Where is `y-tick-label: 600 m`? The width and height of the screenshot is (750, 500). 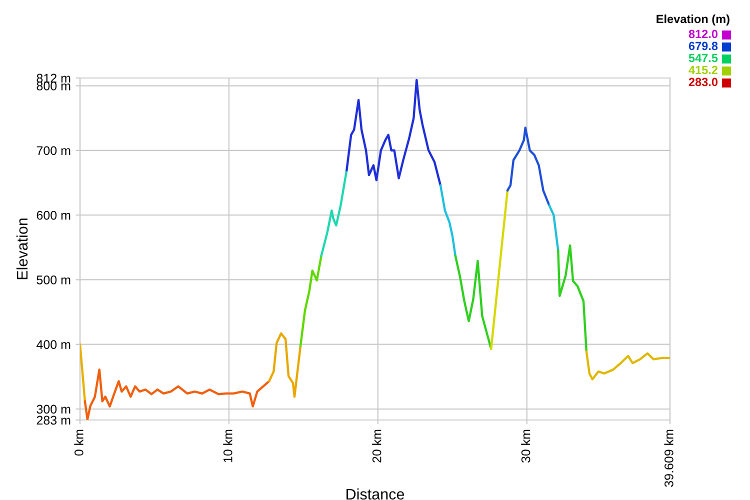
y-tick-label: 600 m is located at coordinates (53, 215).